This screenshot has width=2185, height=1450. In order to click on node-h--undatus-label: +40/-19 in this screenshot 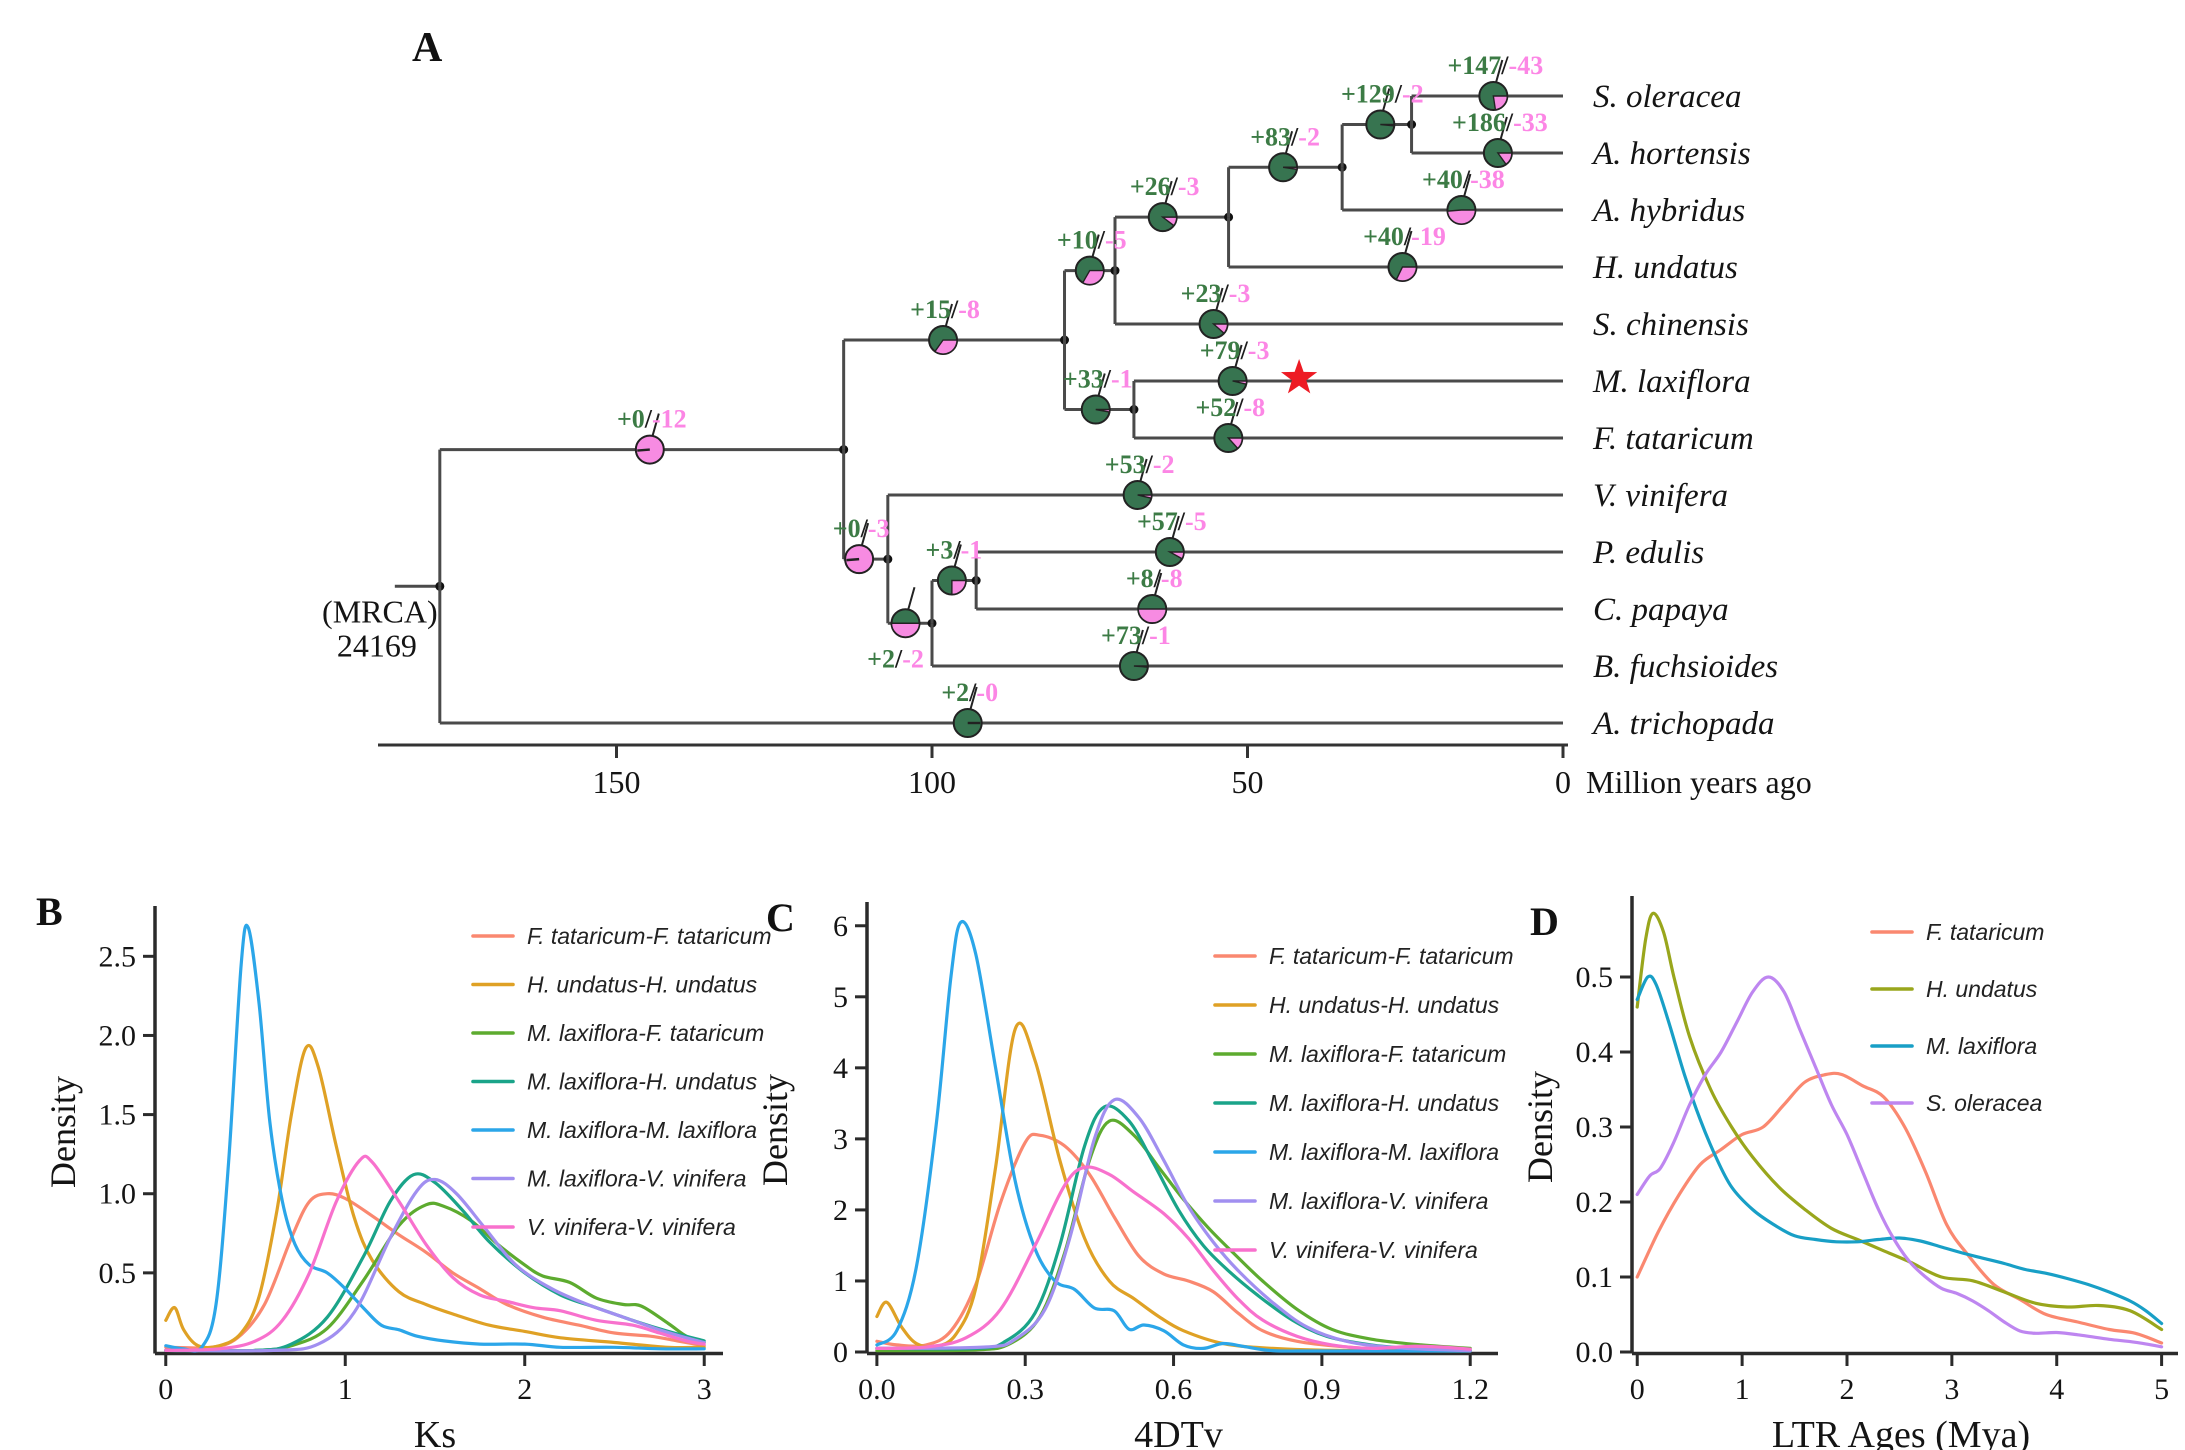, I will do `click(1404, 236)`.